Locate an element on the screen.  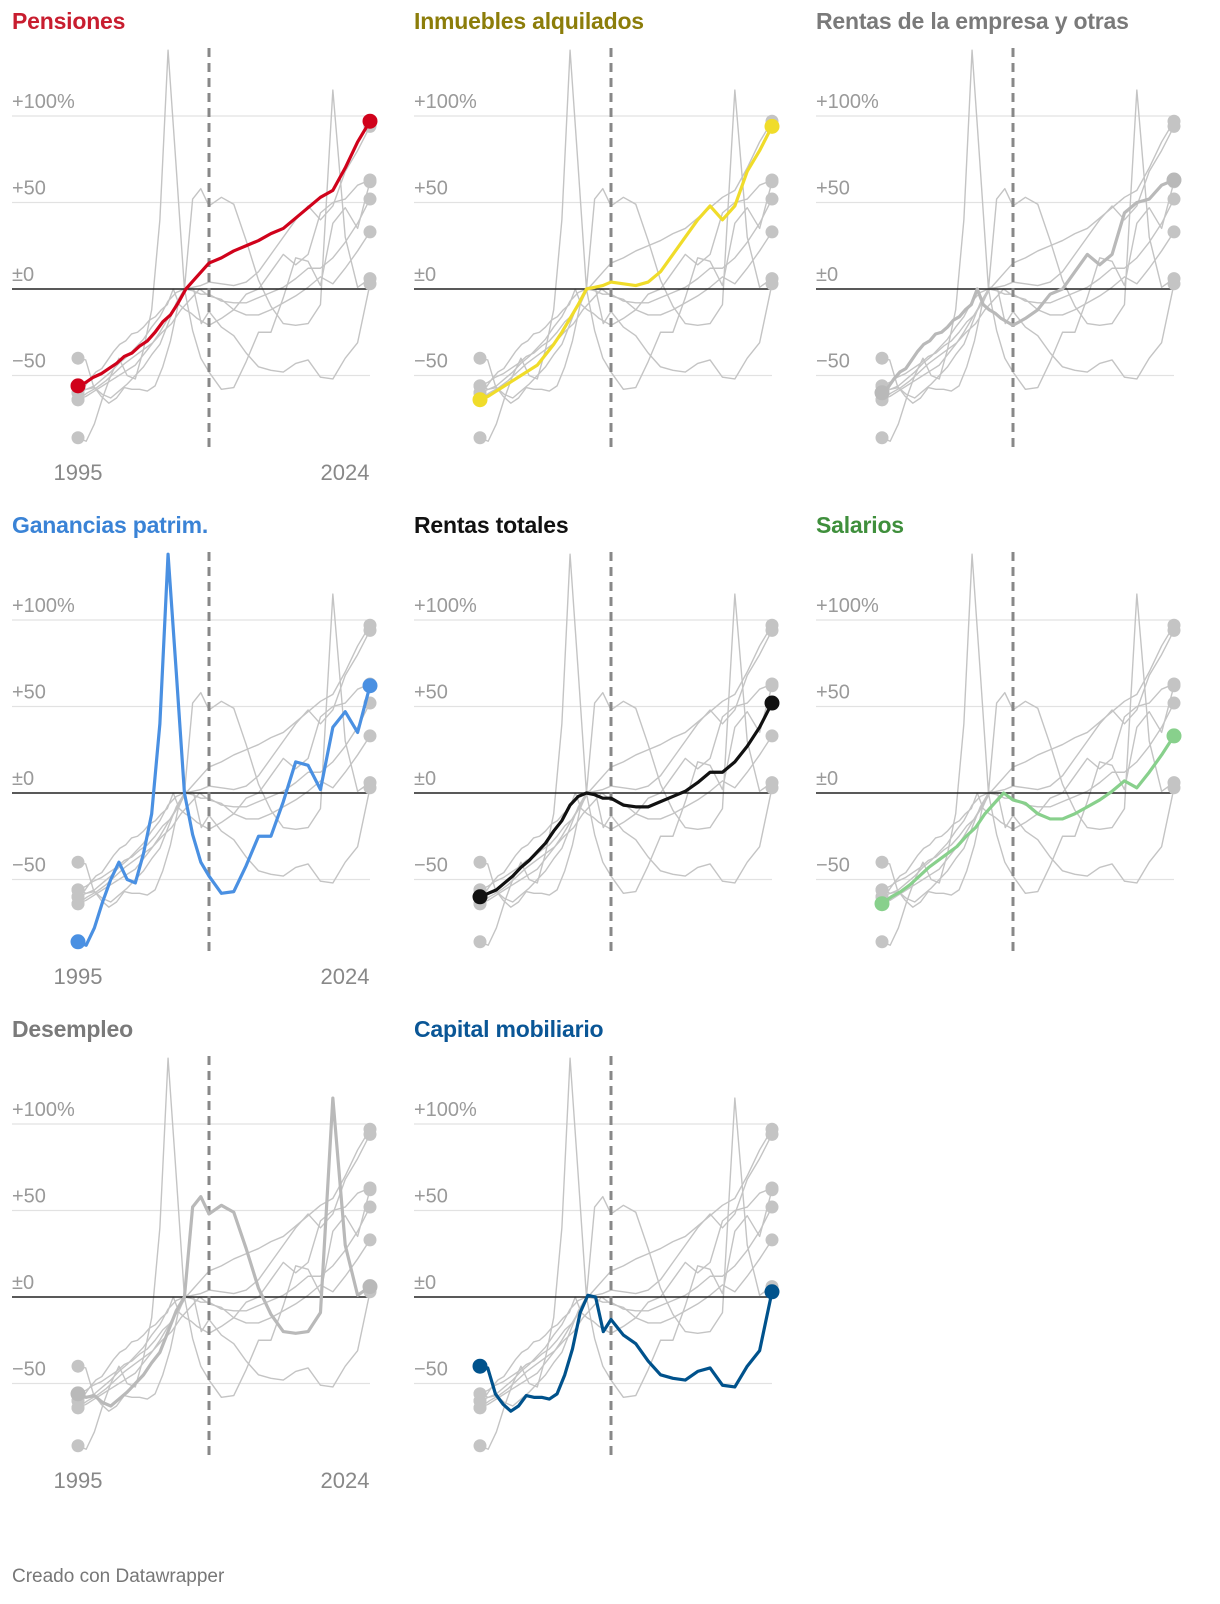
panel-chart: +100% +50 ±0 −50 1995 2024 is located at coordinates (195, 770).